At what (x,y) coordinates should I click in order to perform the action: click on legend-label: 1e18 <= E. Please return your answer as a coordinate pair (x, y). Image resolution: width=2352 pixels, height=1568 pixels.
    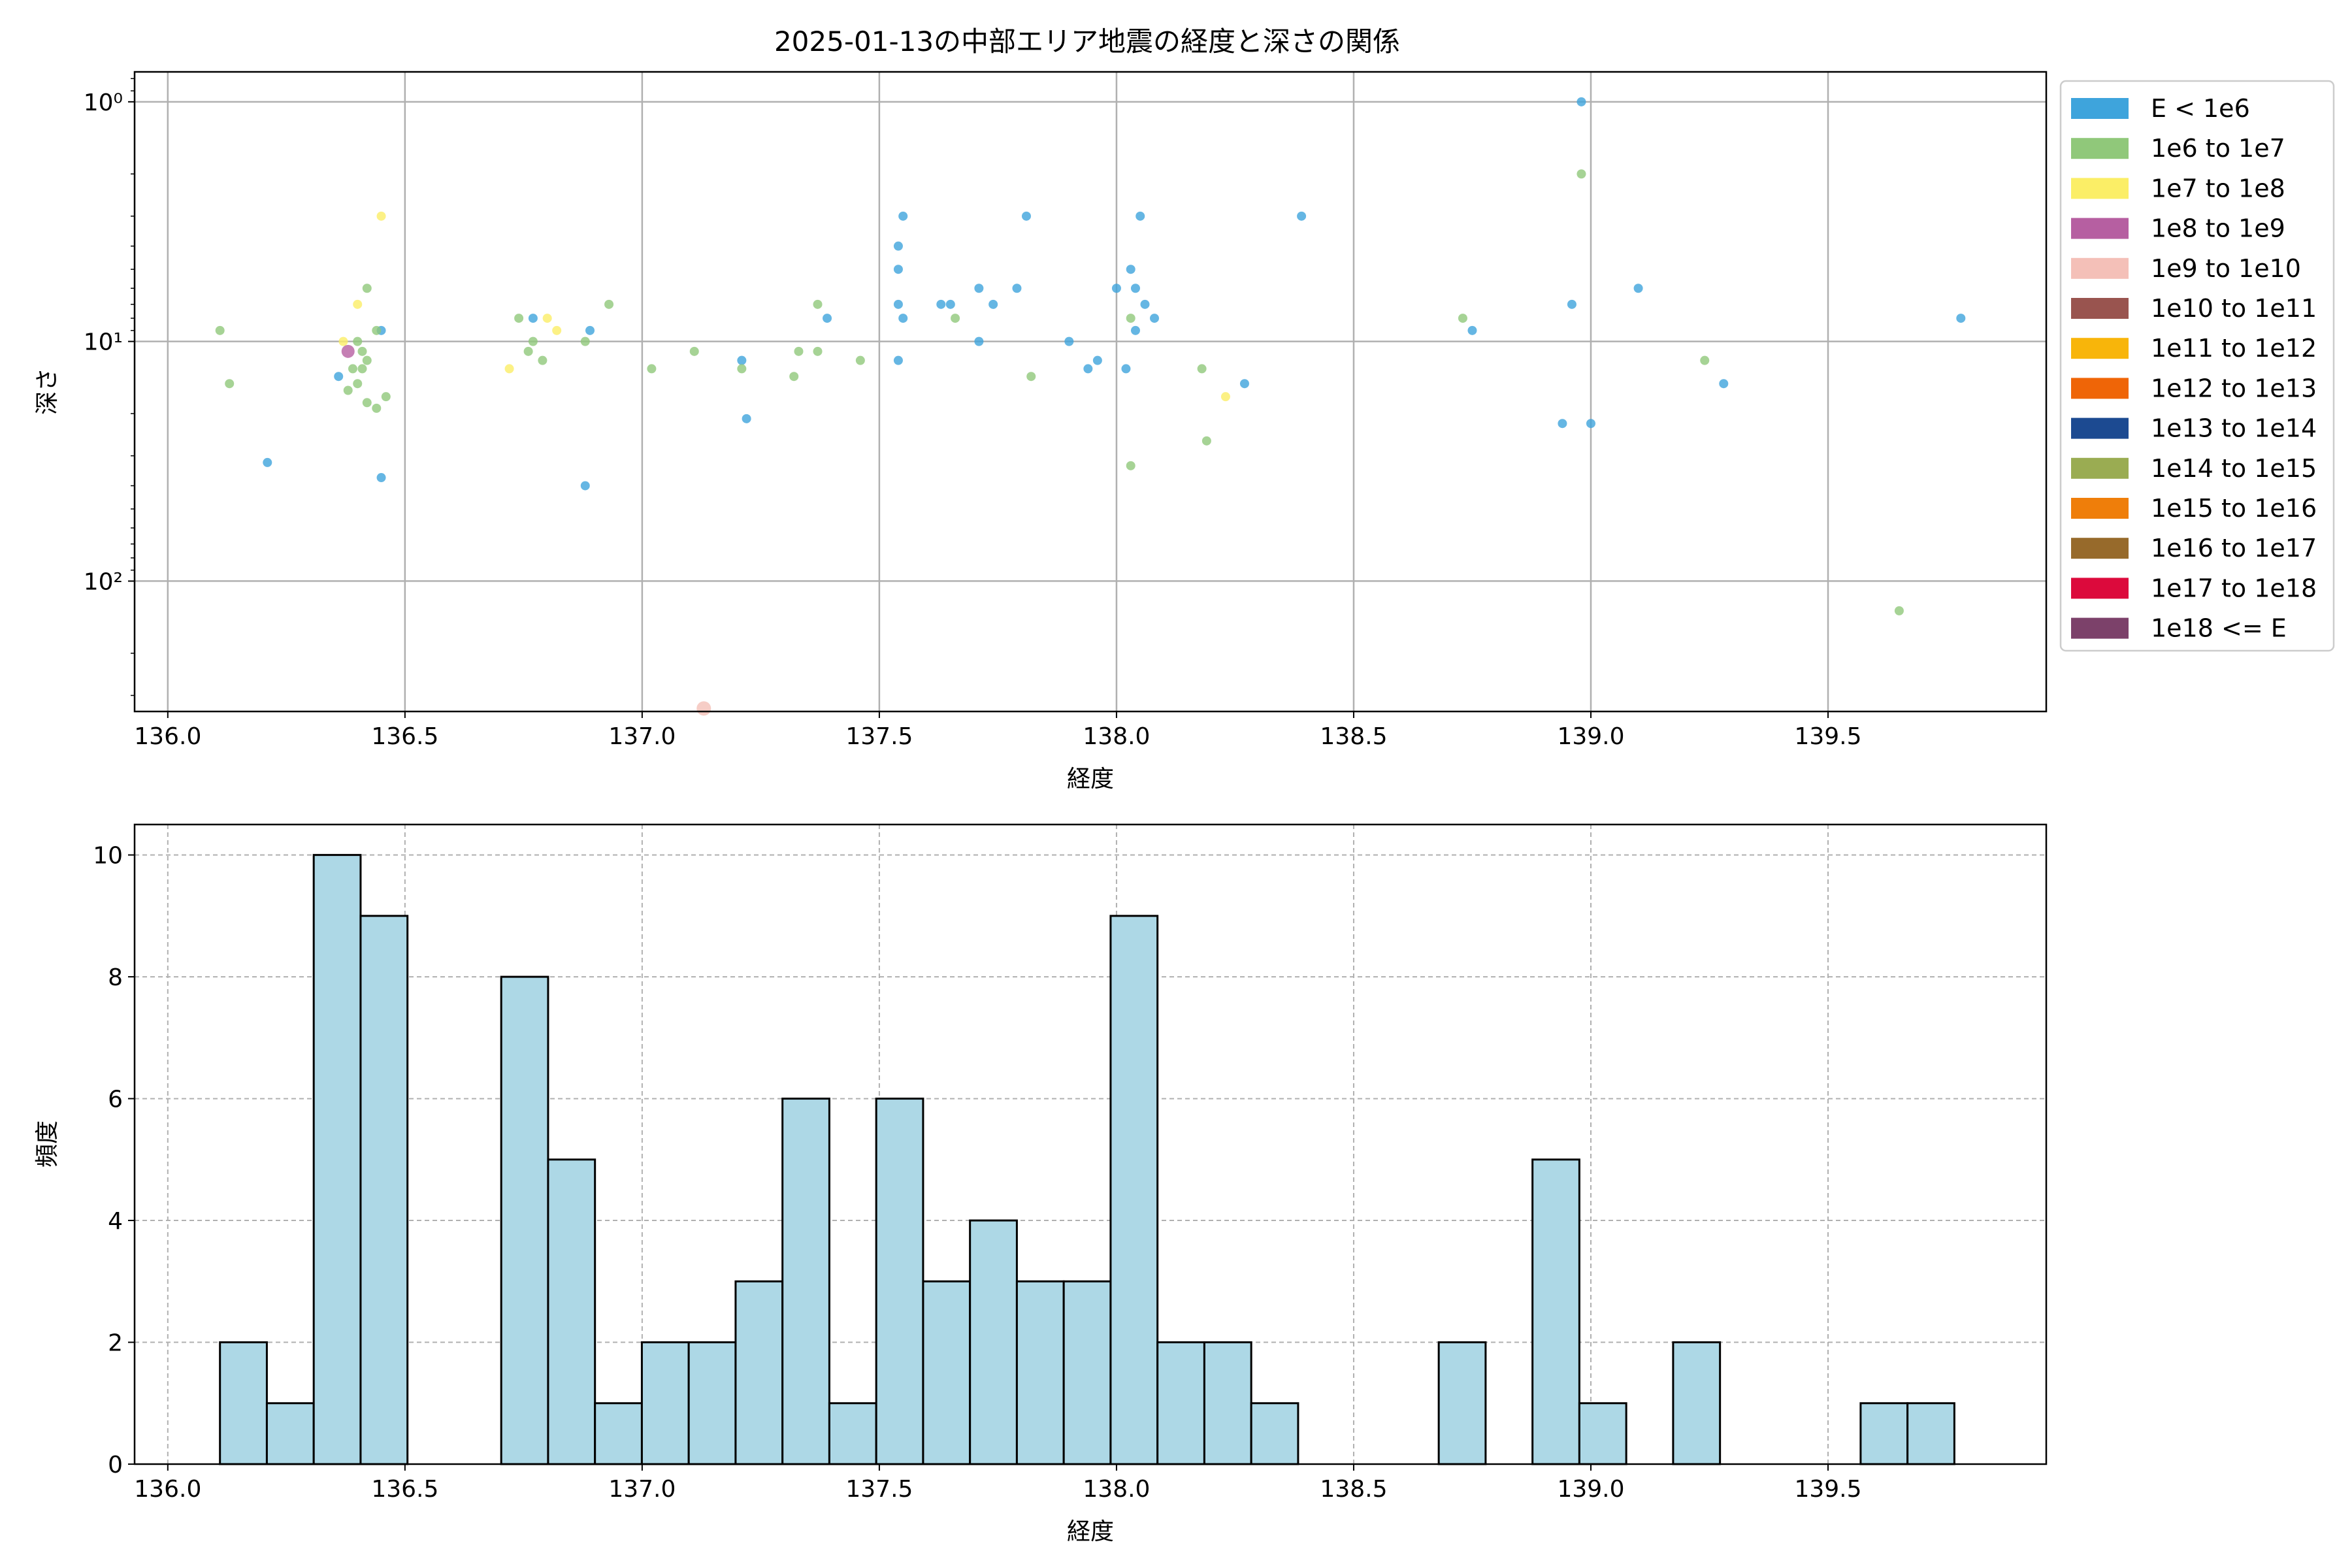
    Looking at the image, I should click on (2219, 628).